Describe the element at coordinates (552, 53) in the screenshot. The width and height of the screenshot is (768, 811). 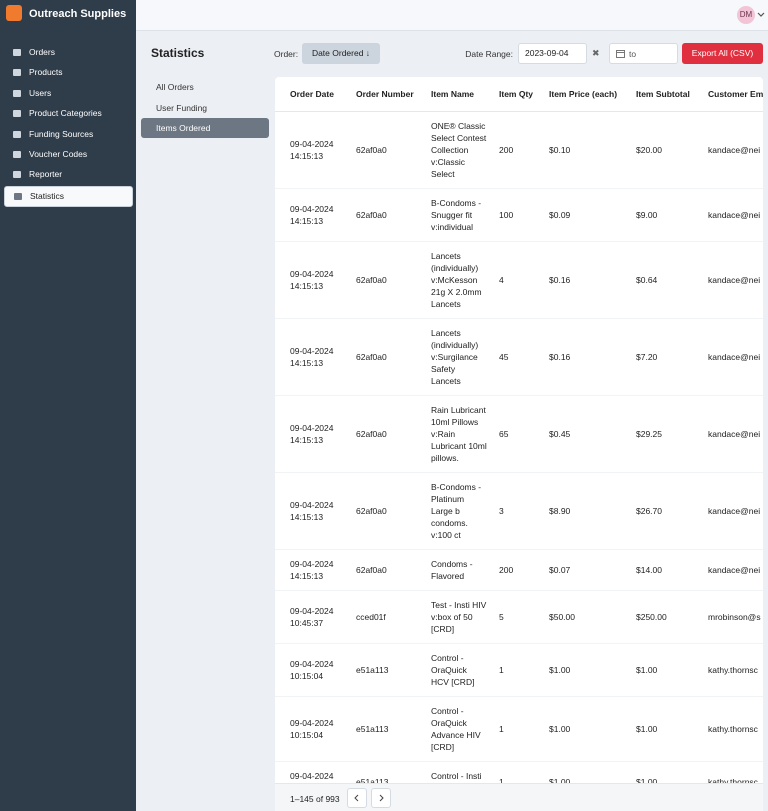
I see `date-from-input: 2023-09-04` at that location.